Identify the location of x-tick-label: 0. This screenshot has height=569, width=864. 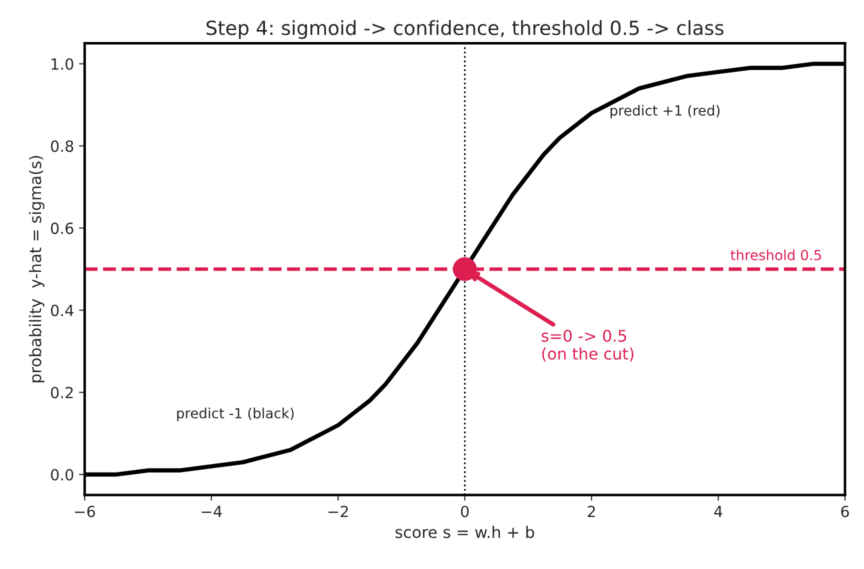
(464, 512).